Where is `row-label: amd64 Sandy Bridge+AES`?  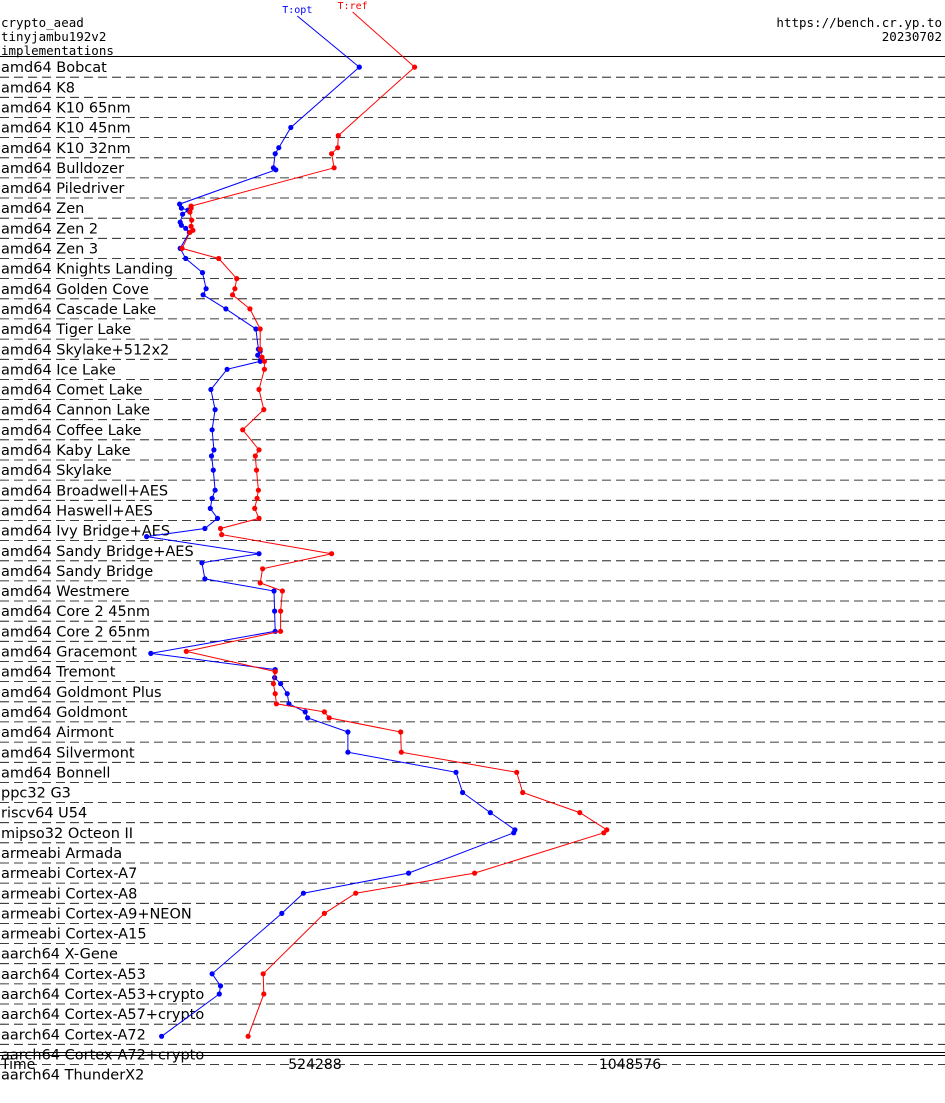 row-label: amd64 Sandy Bridge+AES is located at coordinates (97, 552).